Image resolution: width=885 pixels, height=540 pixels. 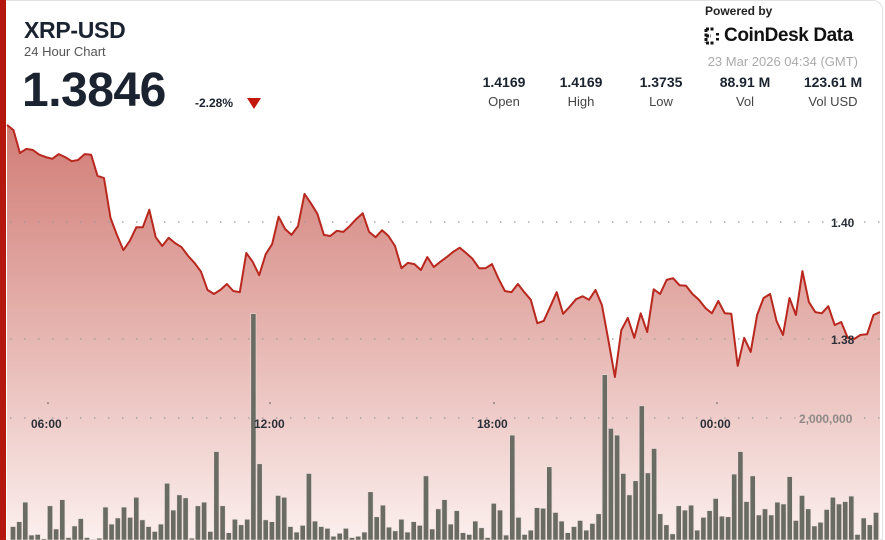 What do you see at coordinates (712, 36) in the screenshot?
I see `coindesk-logo-icon` at bounding box center [712, 36].